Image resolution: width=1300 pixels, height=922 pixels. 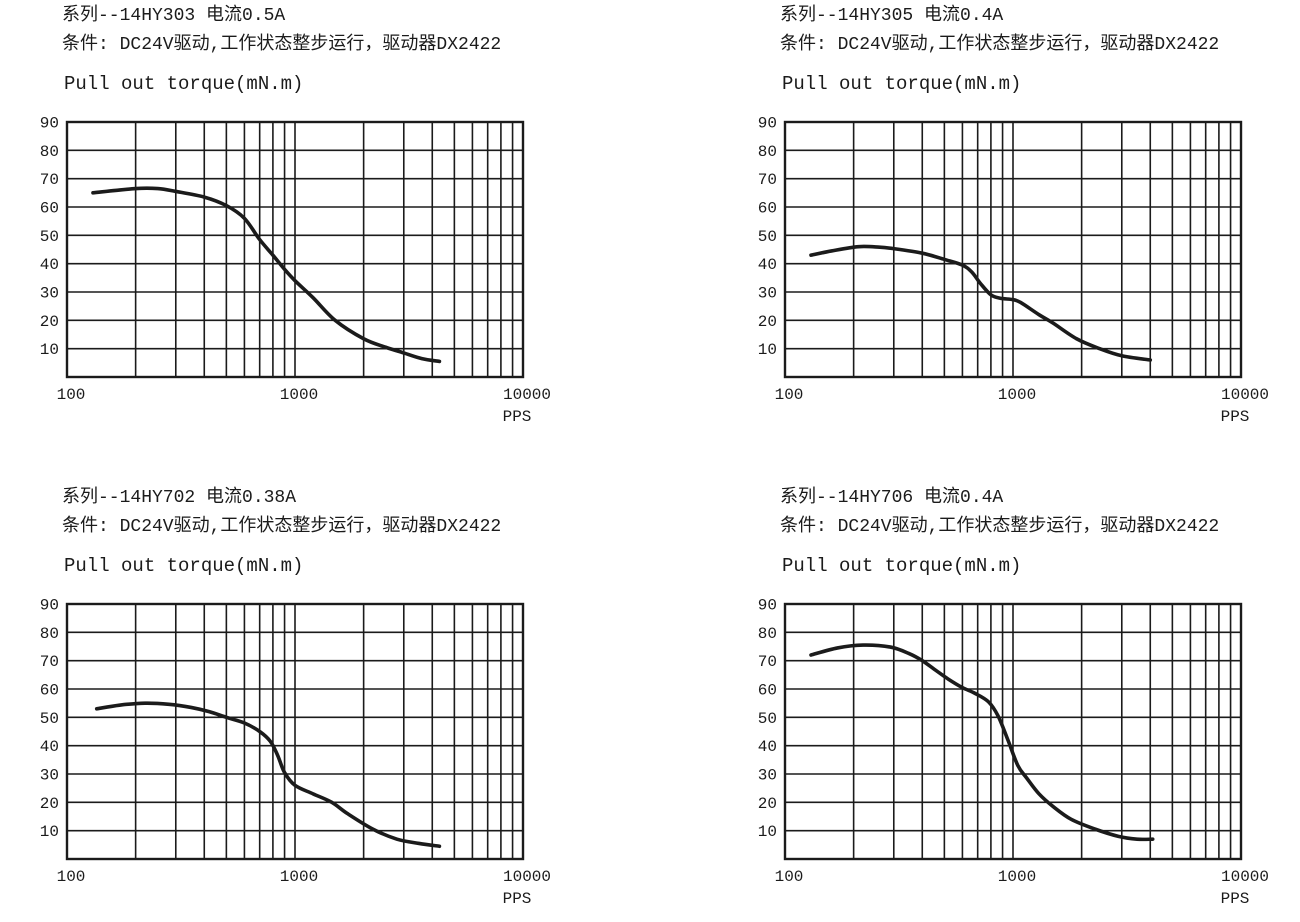 What do you see at coordinates (892, 498) in the screenshot?
I see `series-title: 系列--14HY706 电流0.4A` at bounding box center [892, 498].